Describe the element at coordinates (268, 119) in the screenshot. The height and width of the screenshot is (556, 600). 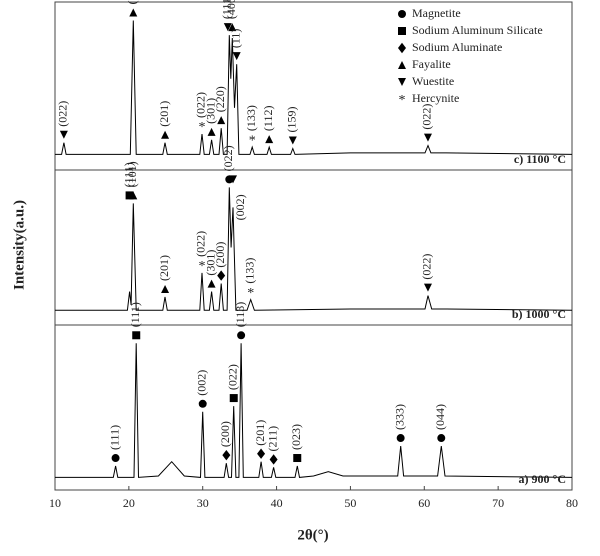
I see `peak-label: (112)` at that location.